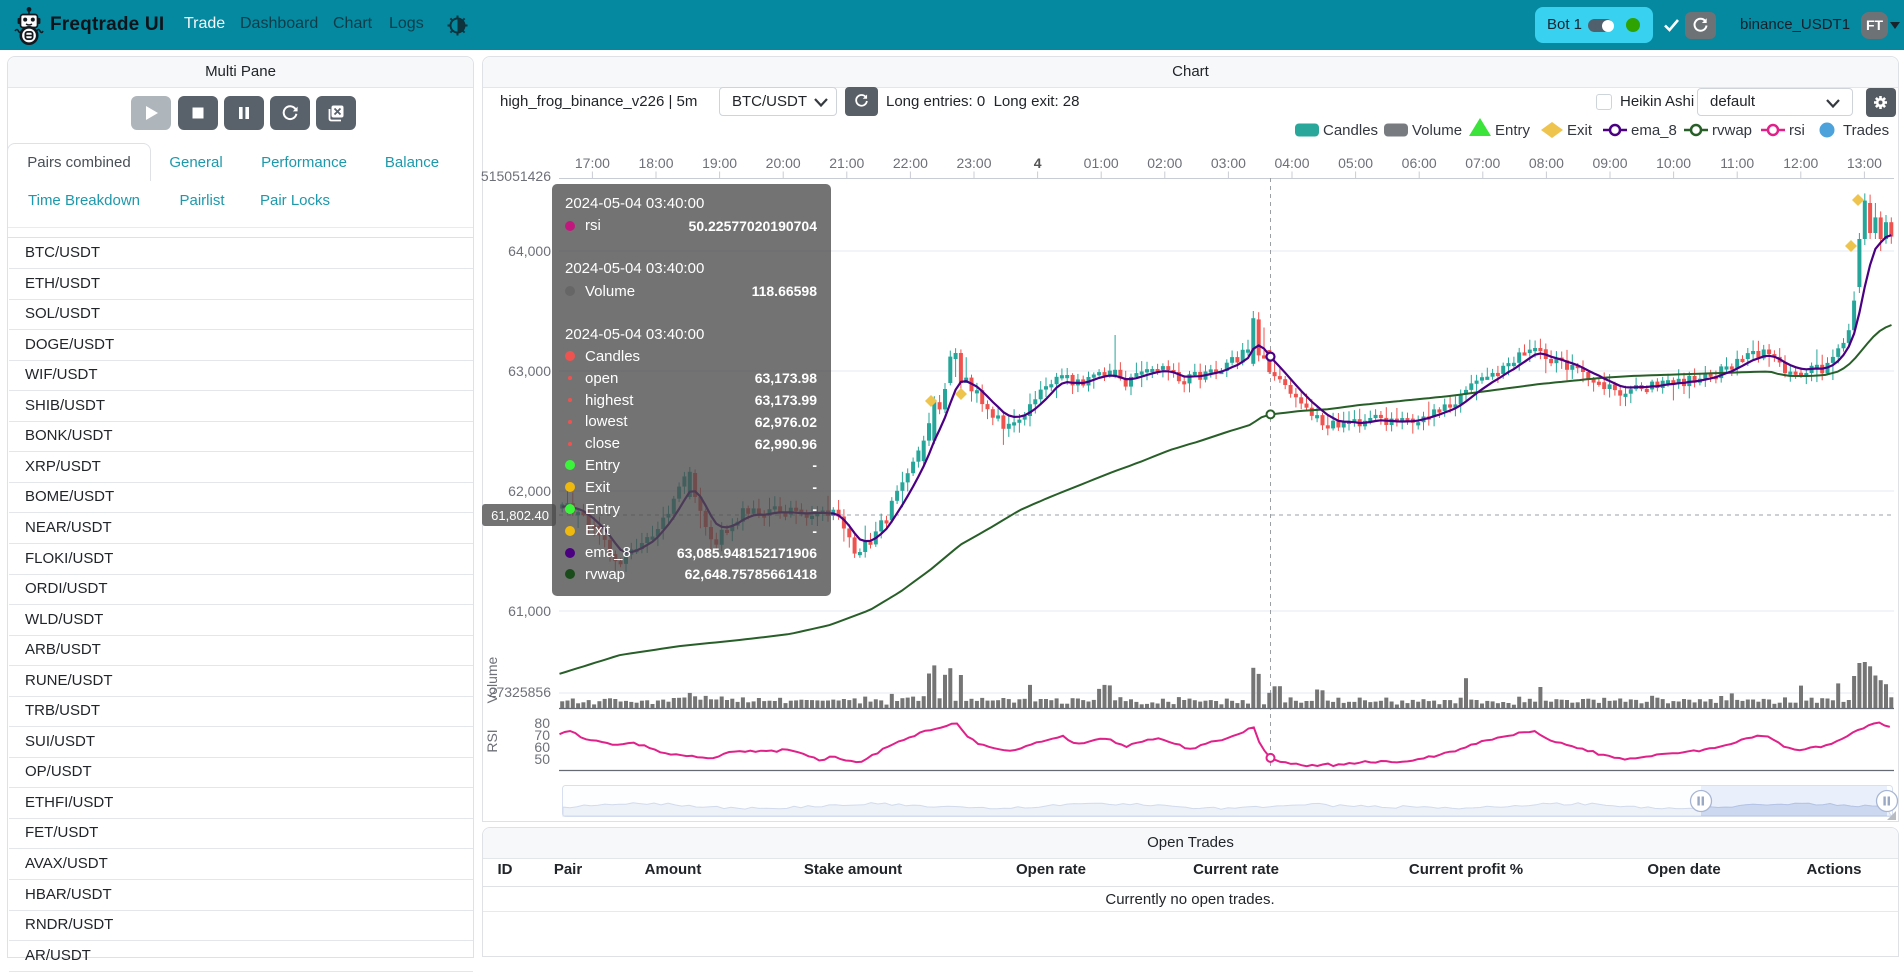 The width and height of the screenshot is (1904, 972). Describe the element at coordinates (542, 735) in the screenshot. I see `svg-text: 70` at that location.